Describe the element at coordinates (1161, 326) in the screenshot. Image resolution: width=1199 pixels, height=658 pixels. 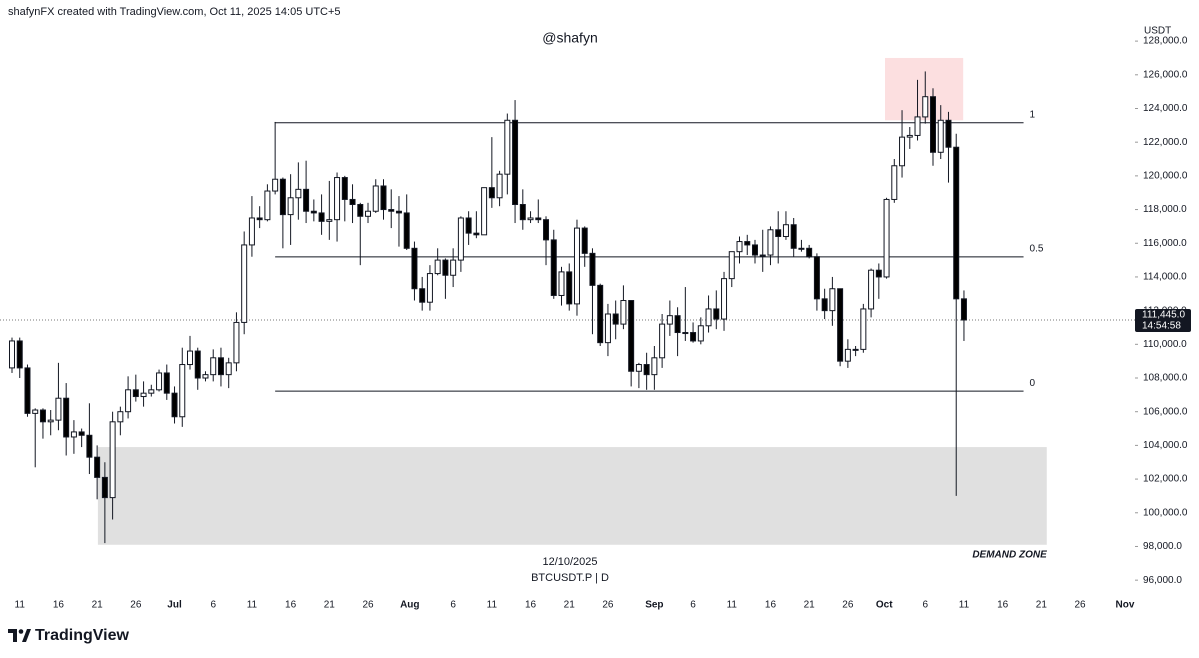
I see `countdown: 14:54:58` at that location.